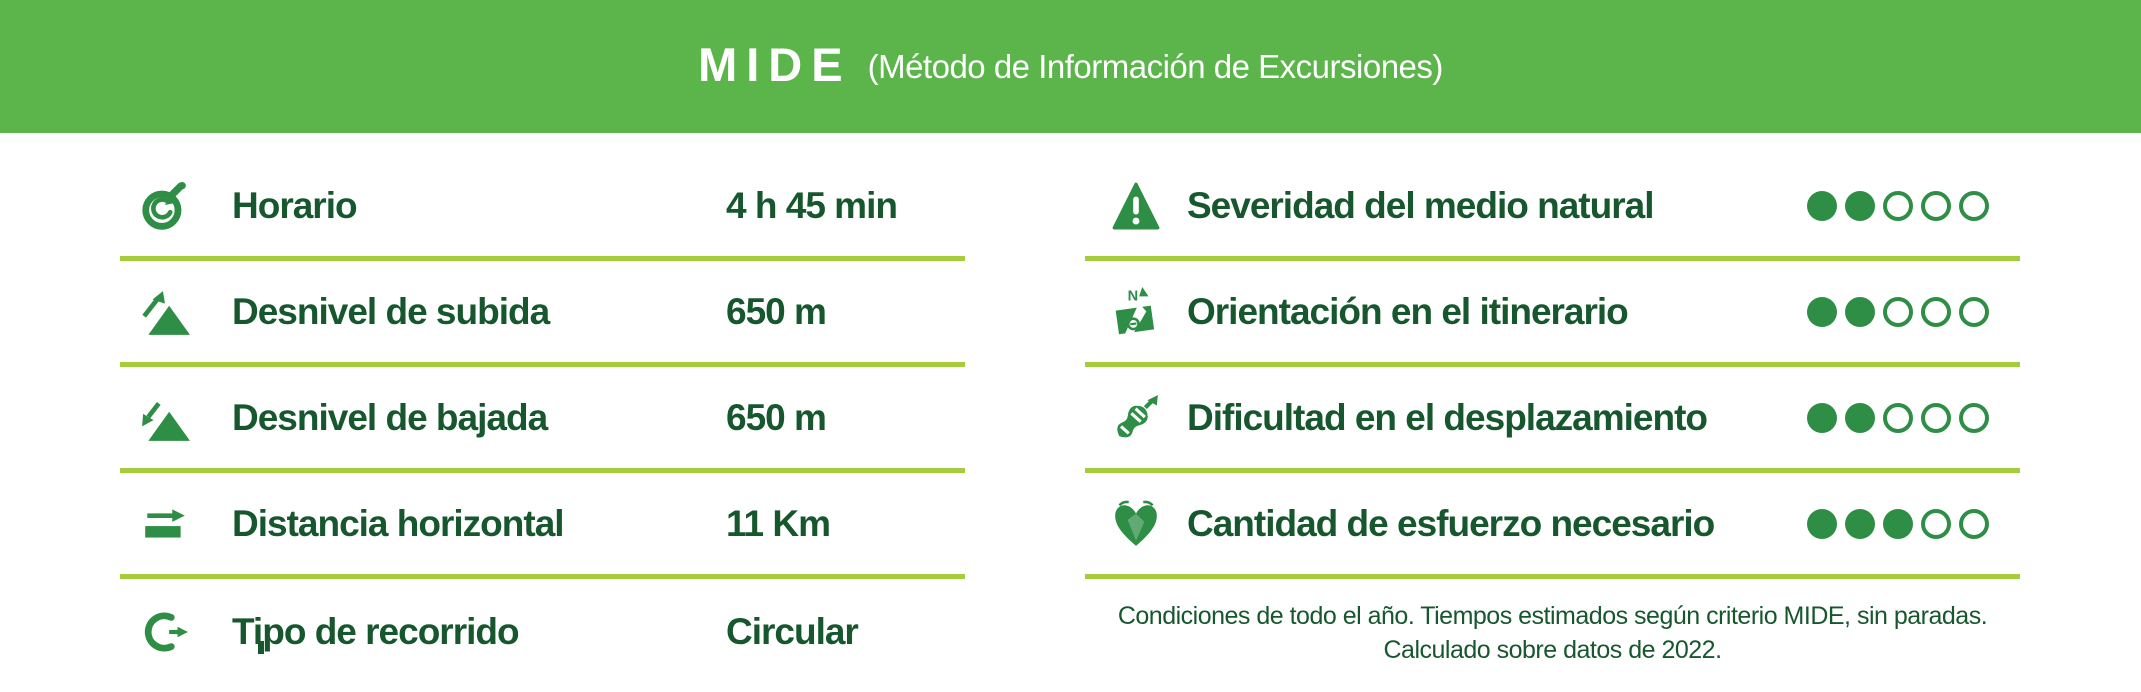 Image resolution: width=2141 pixels, height=692 pixels. Describe the element at coordinates (1451, 523) in the screenshot. I see `rating-label: Cantidad de esfuerzo necesario` at that location.